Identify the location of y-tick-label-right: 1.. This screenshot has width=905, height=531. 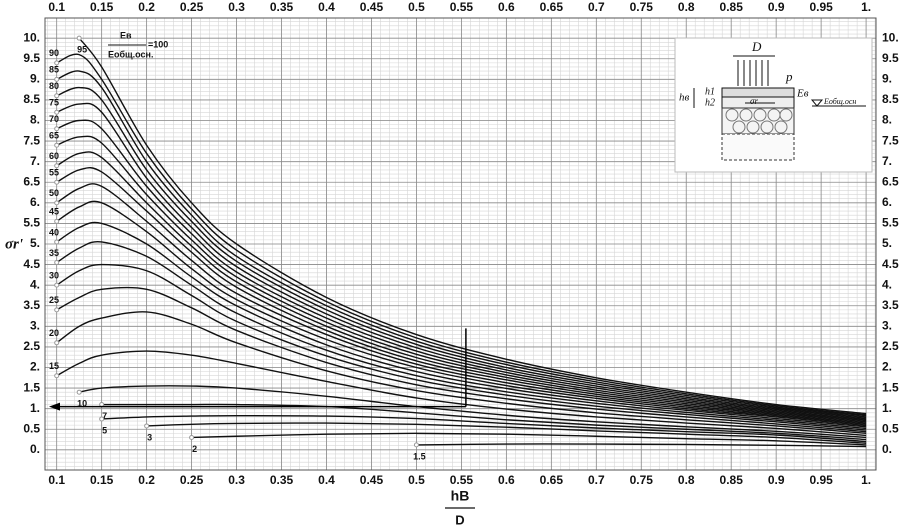
(887, 408).